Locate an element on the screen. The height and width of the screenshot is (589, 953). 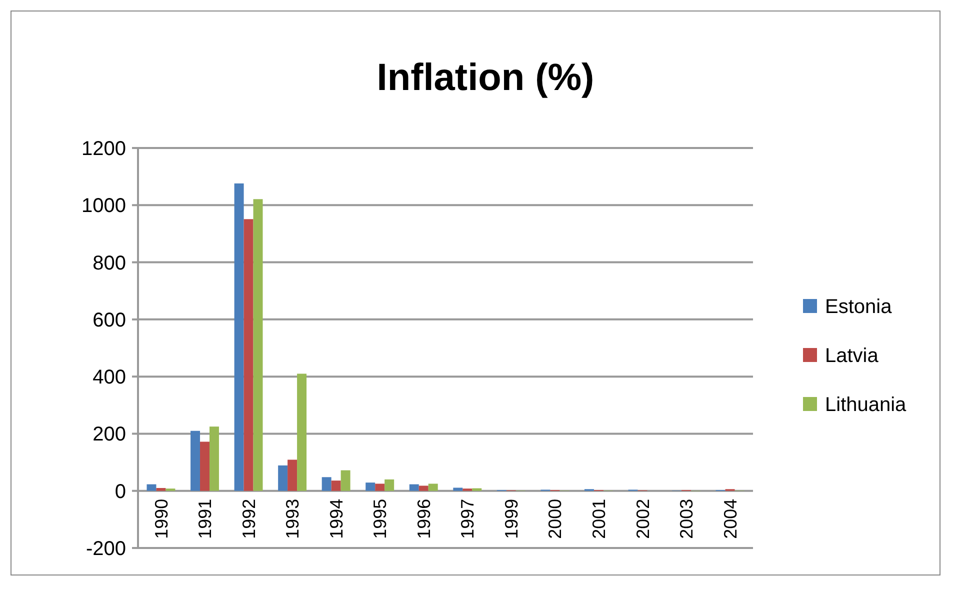
x-tick-label: 1994 is located at coordinates (336, 518).